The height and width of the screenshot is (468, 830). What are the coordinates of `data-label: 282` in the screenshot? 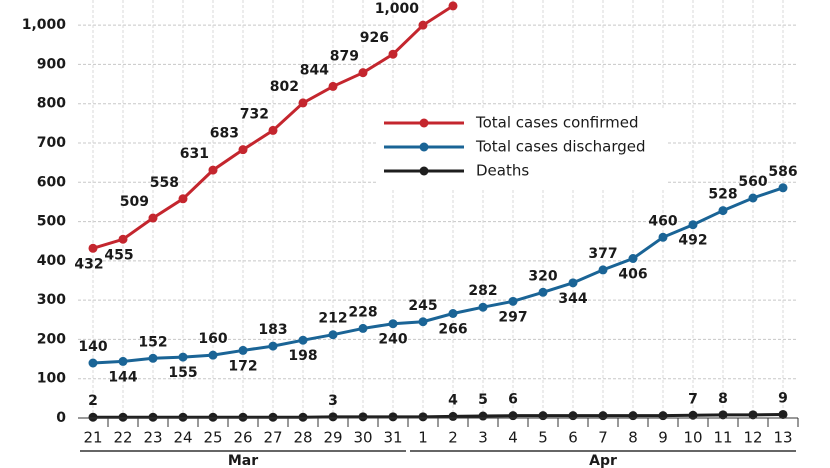 It's located at (482, 291).